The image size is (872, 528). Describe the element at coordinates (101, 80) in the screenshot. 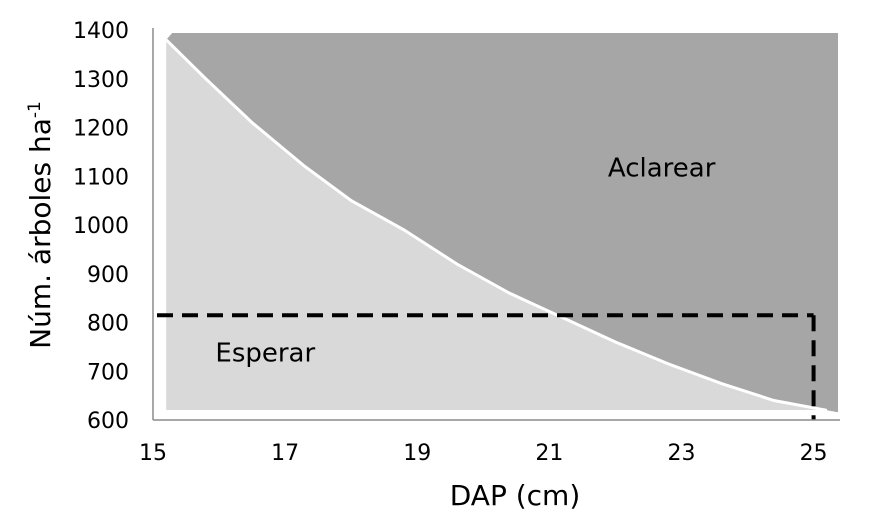

I see `y-tick-label: 1300` at that location.